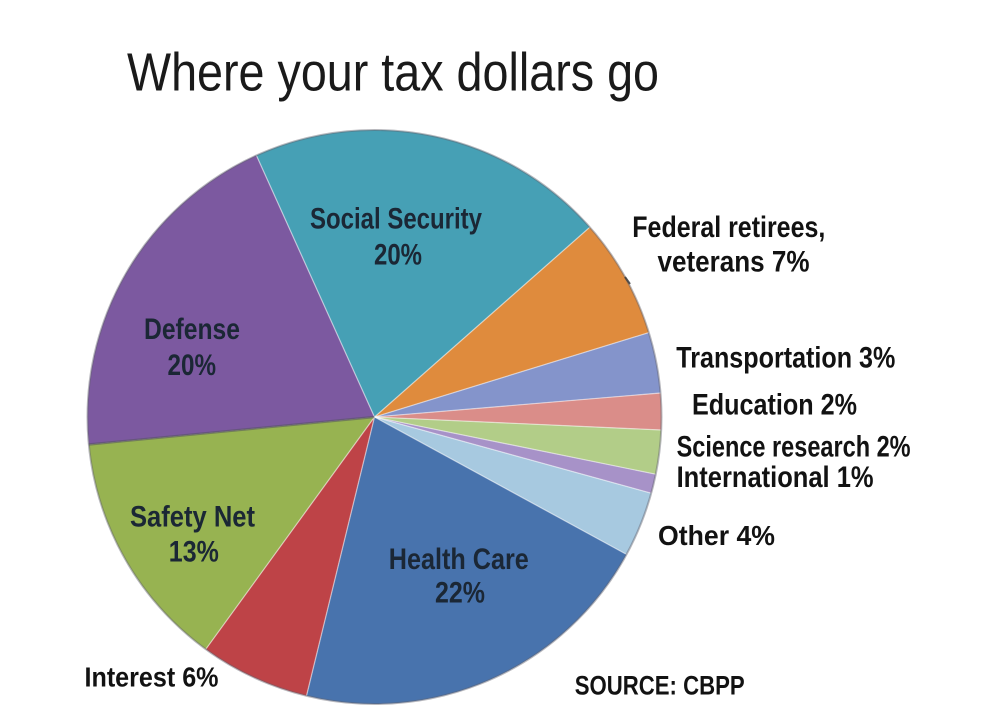  I want to click on svg-text: Interest 6%, so click(152, 676).